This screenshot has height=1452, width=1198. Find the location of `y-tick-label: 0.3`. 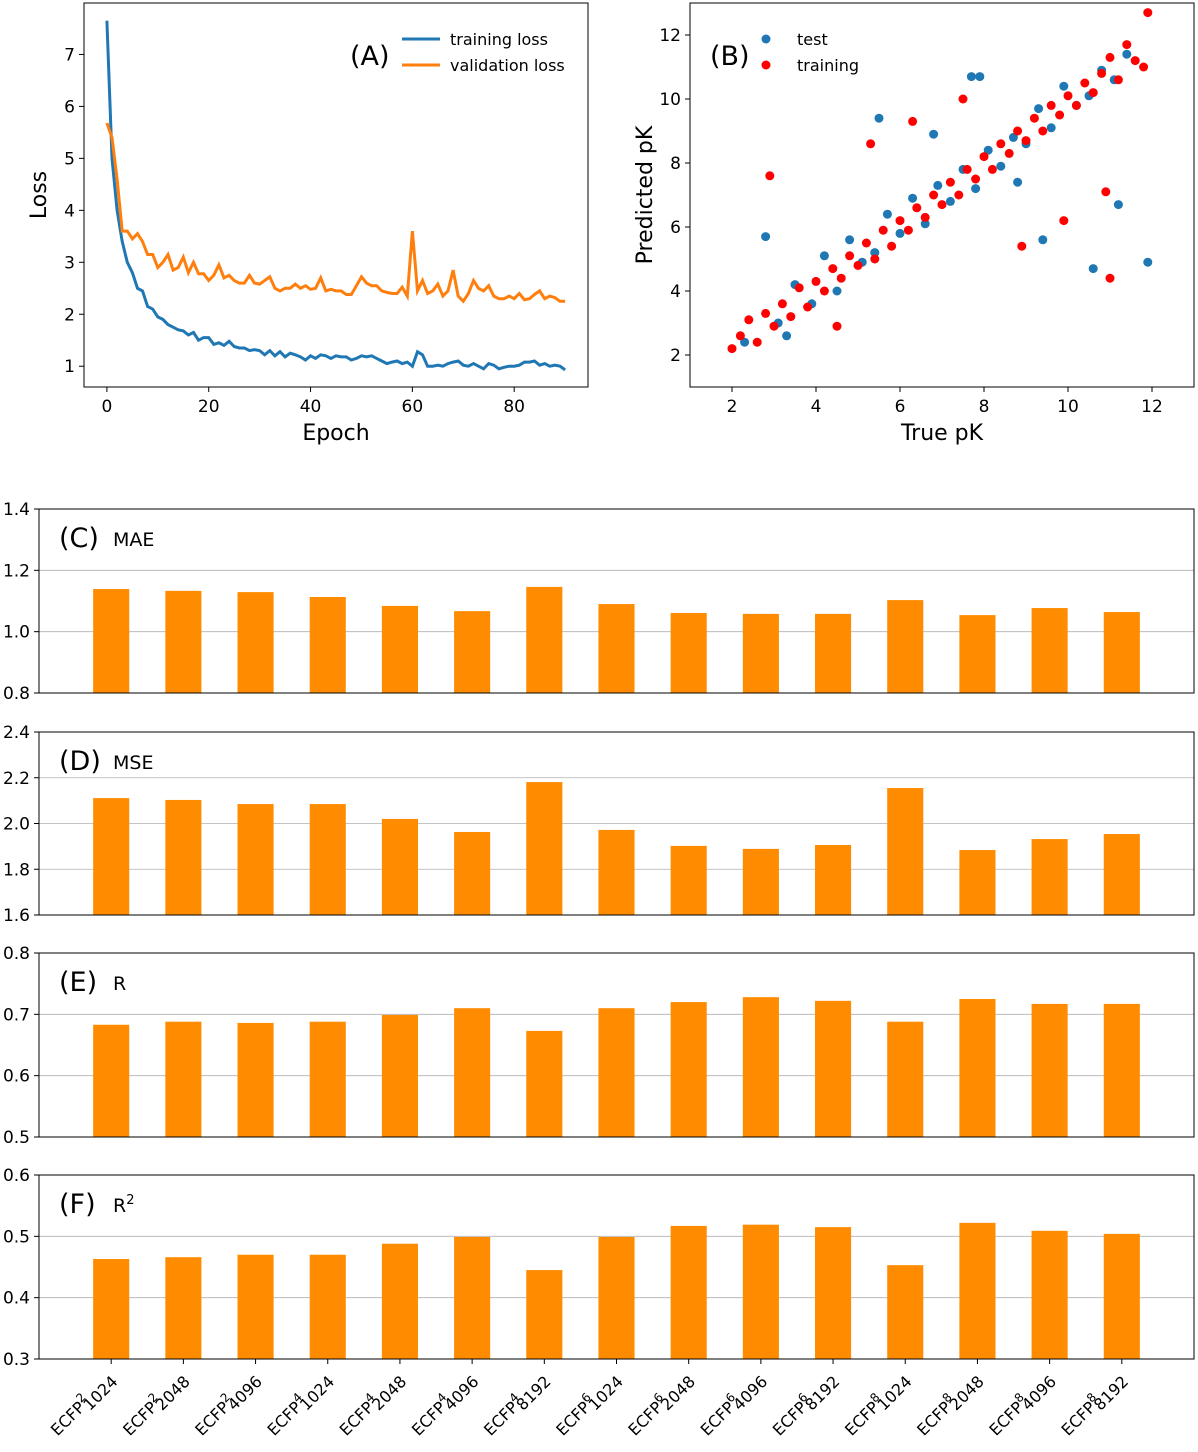

y-tick-label: 0.3 is located at coordinates (16, 1360).